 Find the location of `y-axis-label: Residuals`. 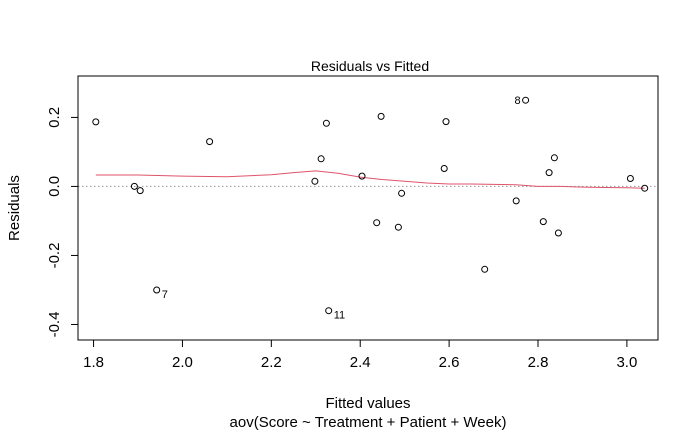

y-axis-label: Residuals is located at coordinates (14, 208).